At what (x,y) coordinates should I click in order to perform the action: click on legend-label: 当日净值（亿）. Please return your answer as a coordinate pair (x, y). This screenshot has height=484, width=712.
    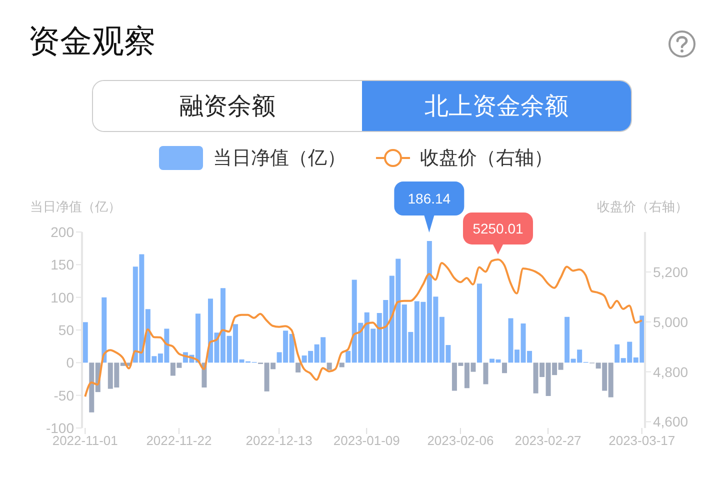
    Looking at the image, I should click on (279, 159).